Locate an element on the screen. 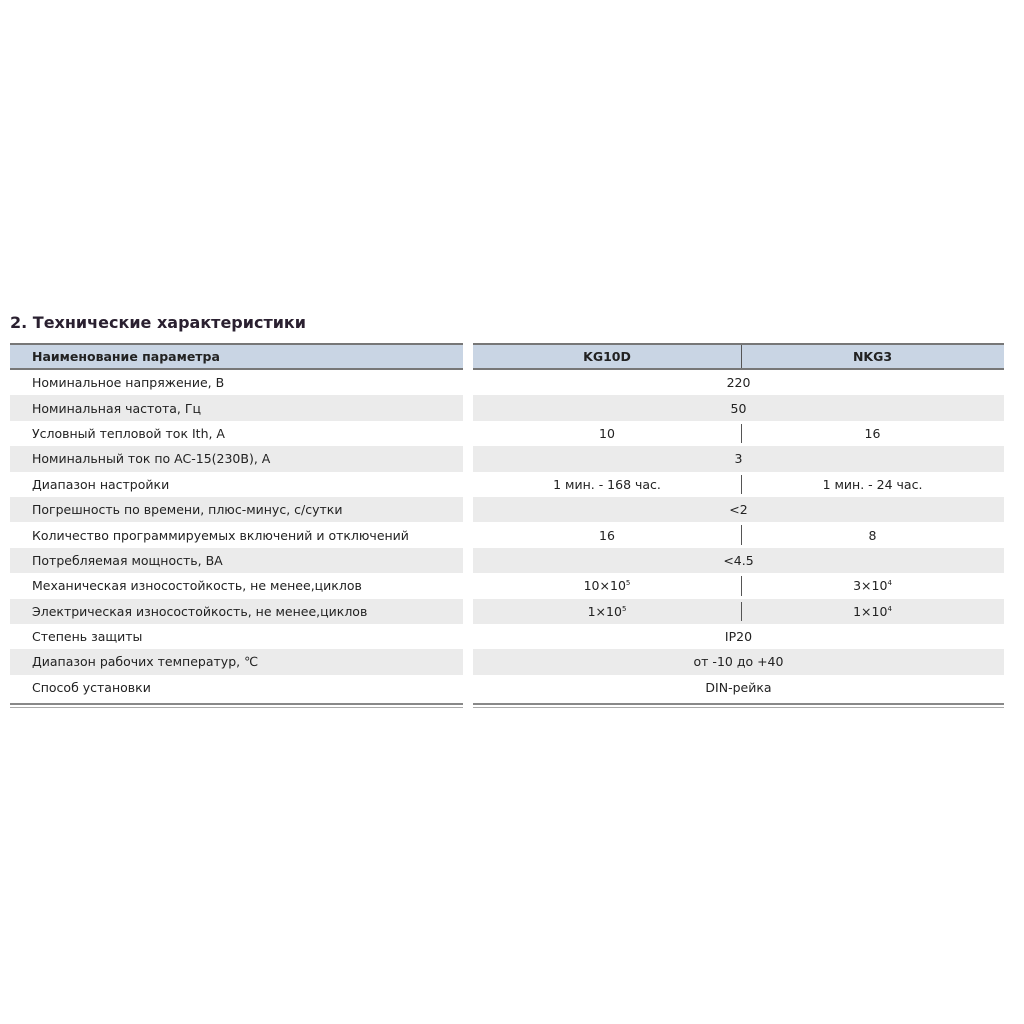  param-name: Диапазон рабочих температур, ℃ is located at coordinates (236, 662).